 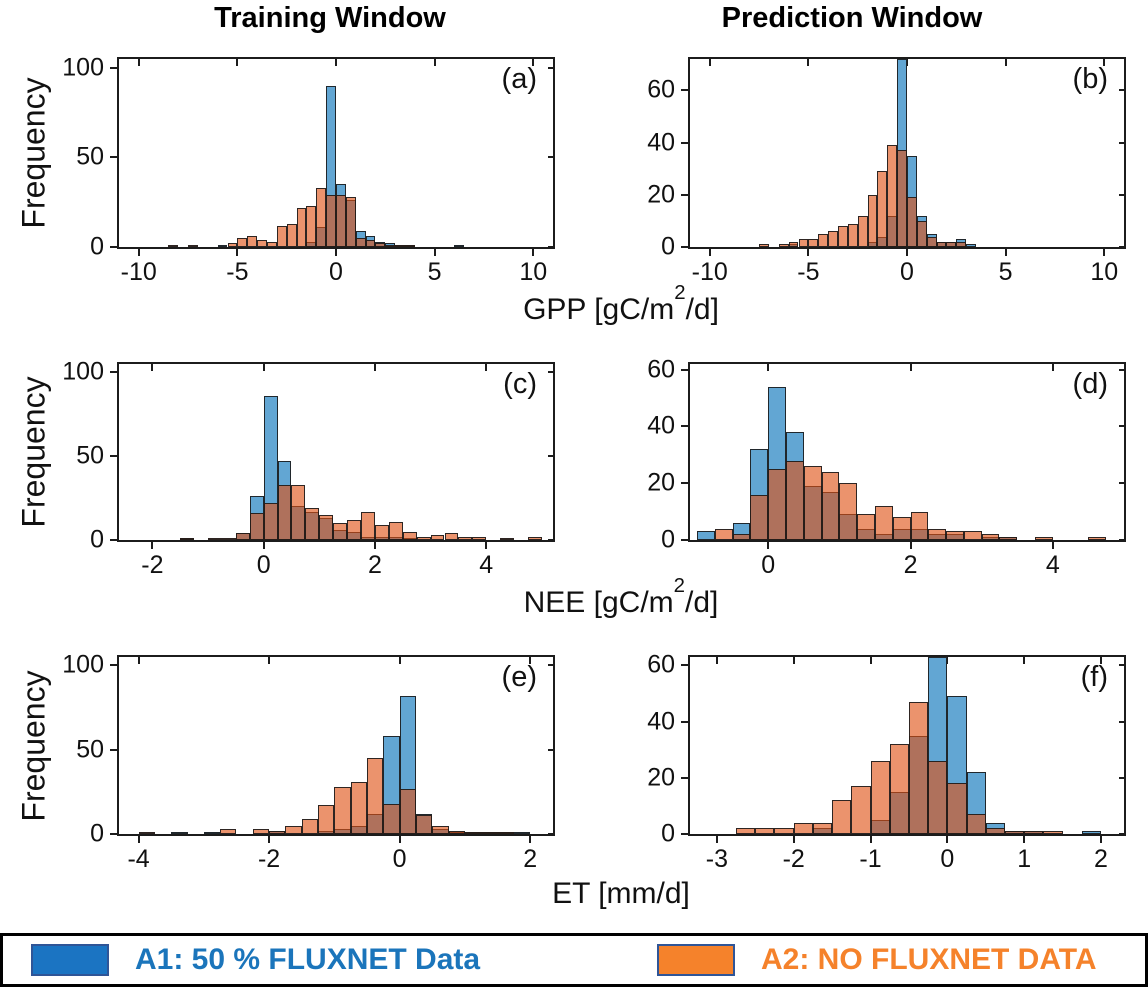 What do you see at coordinates (1090, 384) in the screenshot?
I see `panel-letter: (d)` at bounding box center [1090, 384].